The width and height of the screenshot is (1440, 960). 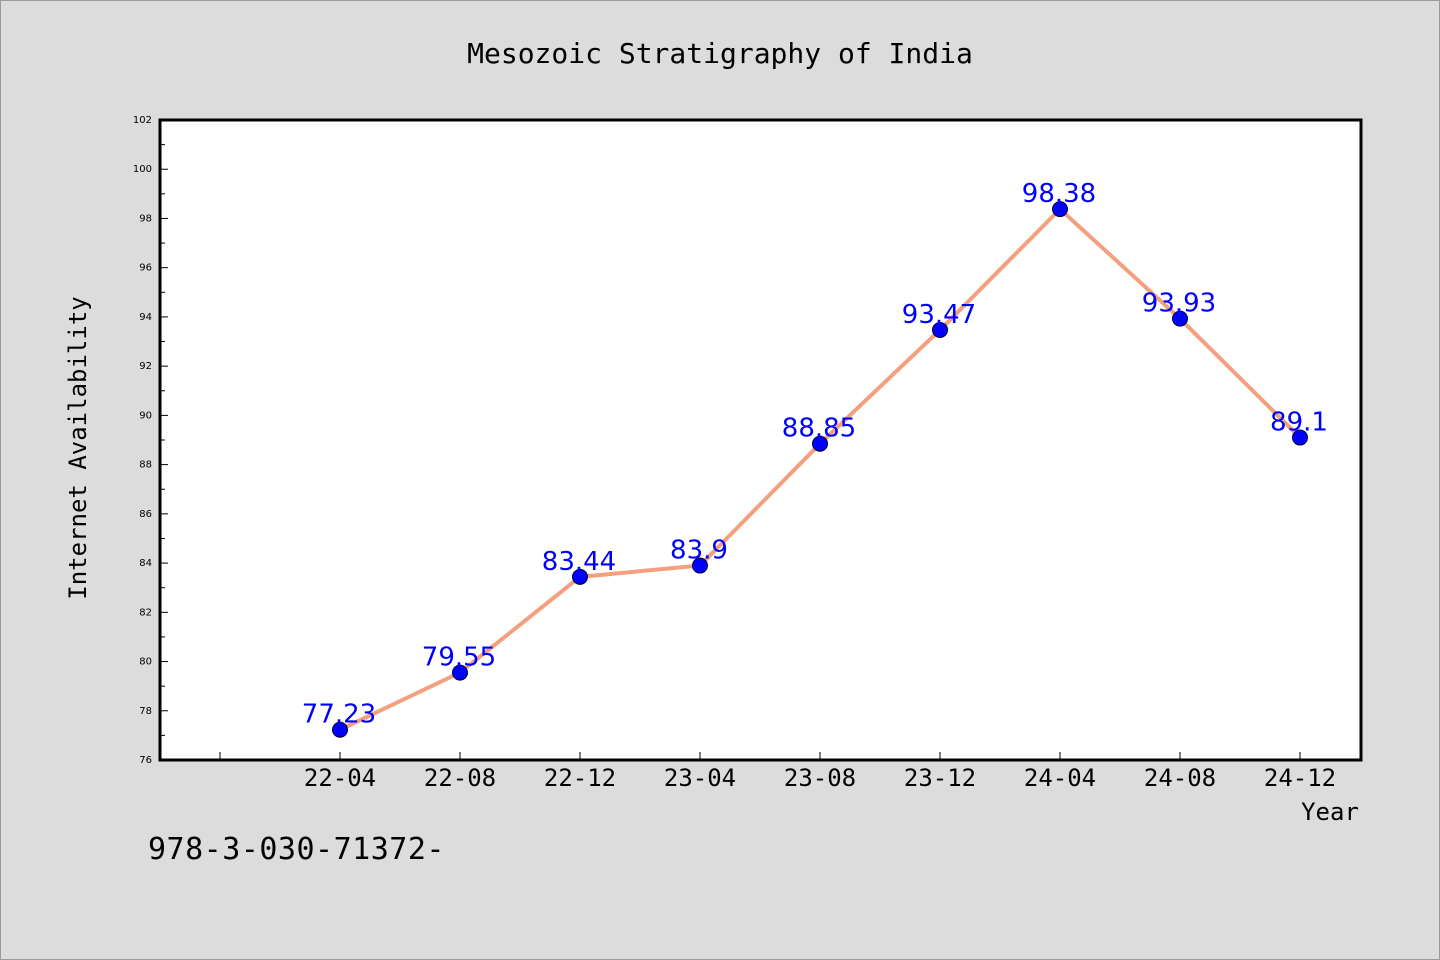 I want to click on data-label: 98.38, so click(x=1059, y=194).